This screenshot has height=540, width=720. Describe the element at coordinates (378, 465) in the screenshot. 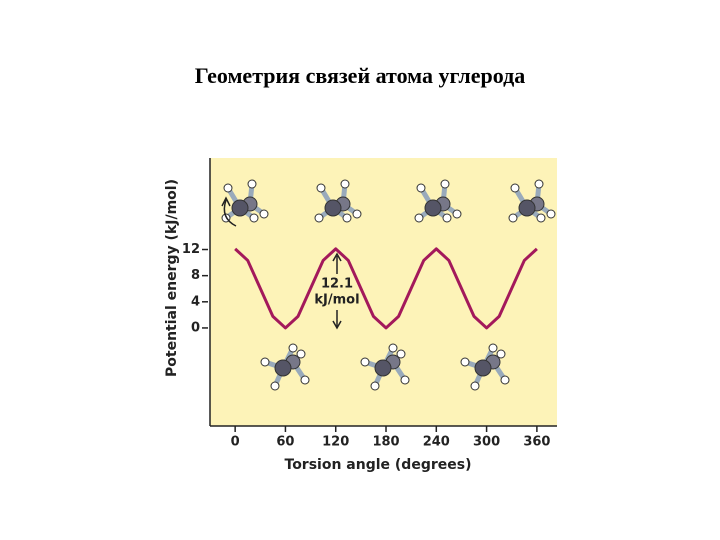

I see `x-axis-label: Torsion angle (degrees)` at that location.